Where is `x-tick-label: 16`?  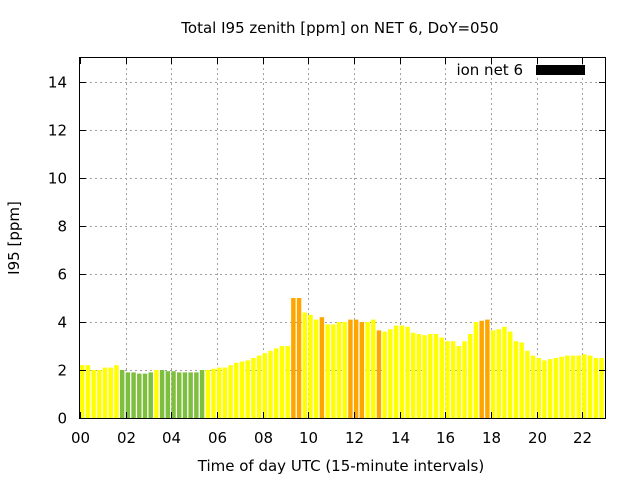 x-tick-label: 16 is located at coordinates (445, 438).